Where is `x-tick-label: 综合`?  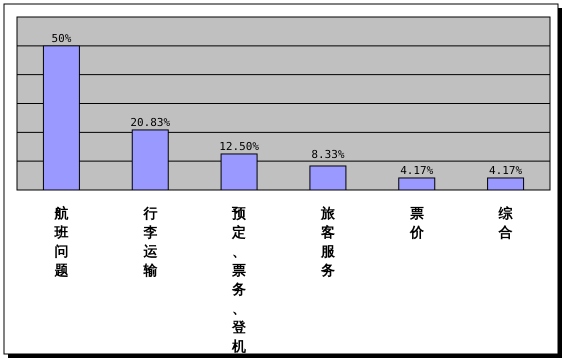 x-tick-label: 综合 is located at coordinates (506, 223).